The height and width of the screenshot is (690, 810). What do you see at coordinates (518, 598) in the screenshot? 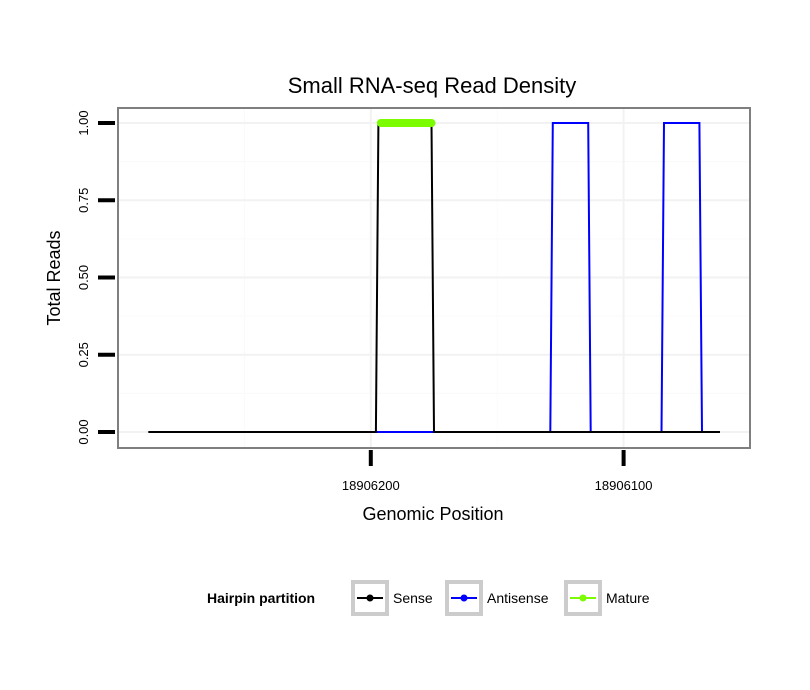
I see `legend-label-antisense: Antisense` at bounding box center [518, 598].